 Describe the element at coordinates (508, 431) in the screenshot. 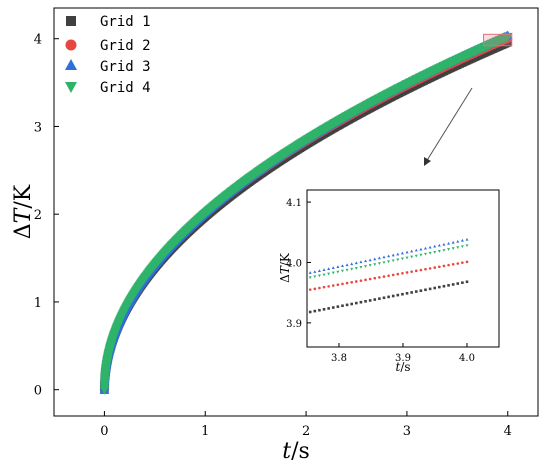

I see `x-tick-label: 4` at that location.